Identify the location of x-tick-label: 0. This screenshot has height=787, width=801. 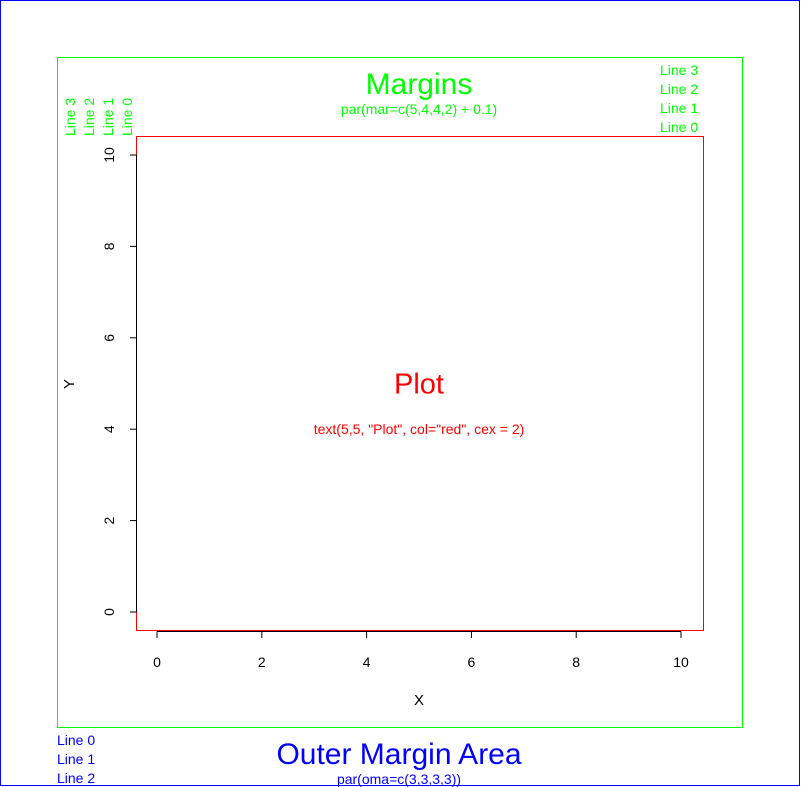
(157, 662).